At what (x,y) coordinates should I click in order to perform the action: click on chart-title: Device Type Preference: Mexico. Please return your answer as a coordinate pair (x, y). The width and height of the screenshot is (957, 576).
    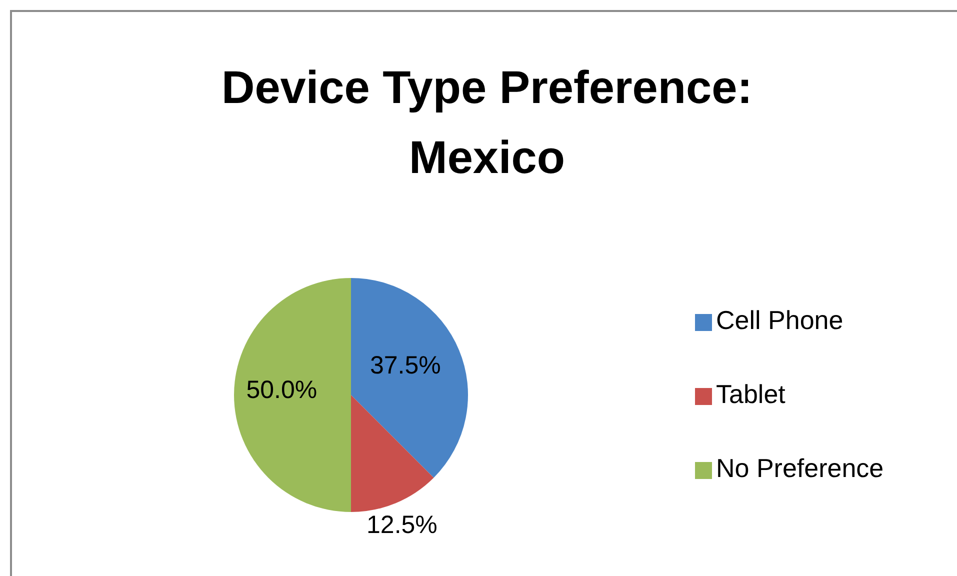
    Looking at the image, I should click on (487, 122).